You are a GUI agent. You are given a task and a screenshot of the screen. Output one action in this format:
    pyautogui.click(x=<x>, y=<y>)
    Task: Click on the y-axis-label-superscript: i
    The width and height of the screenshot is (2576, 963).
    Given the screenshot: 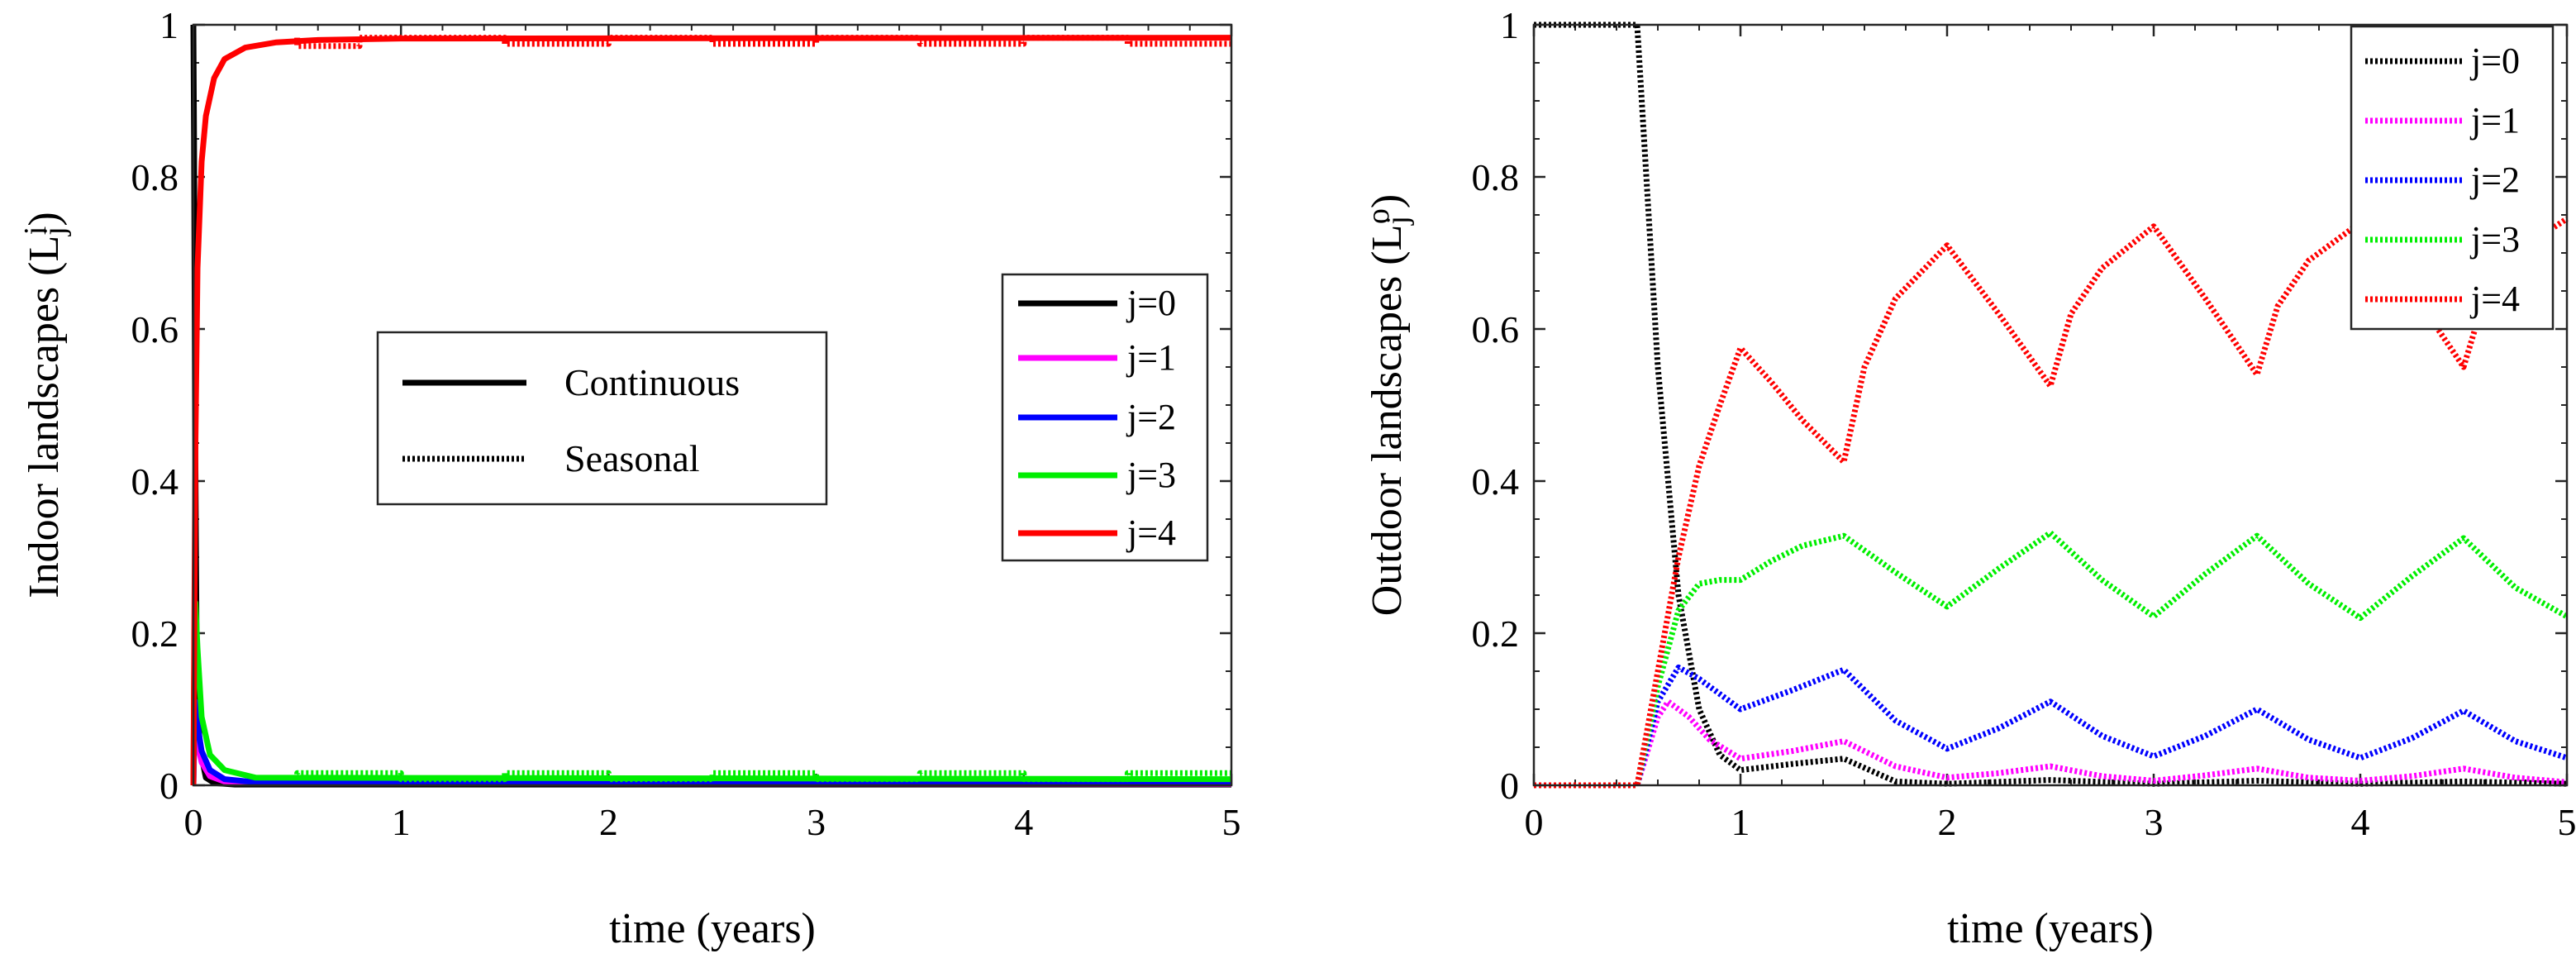 What is the action you would take?
    pyautogui.click(x=35, y=231)
    